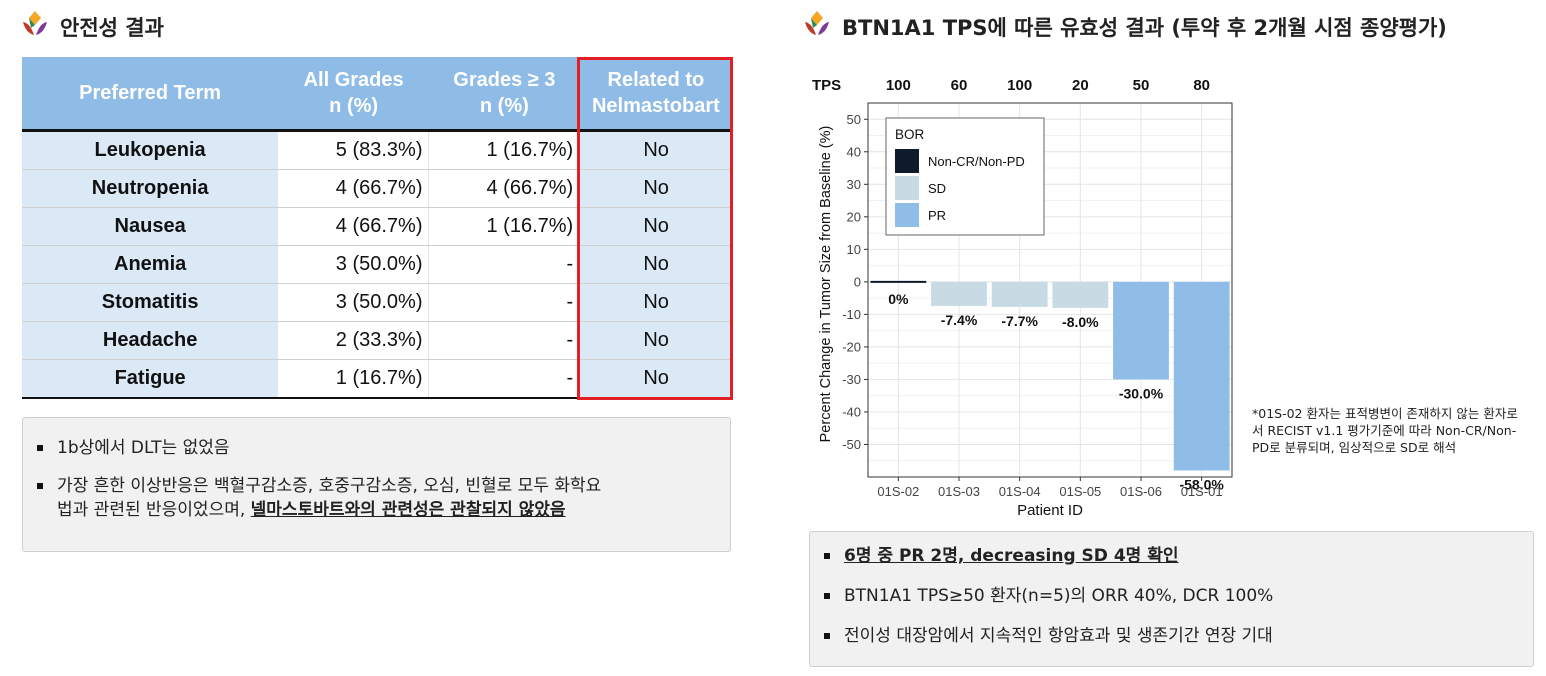 The height and width of the screenshot is (676, 1546). Describe the element at coordinates (1144, 28) in the screenshot. I see `efficacy-title: BTN1A1 TPS에 따른 유효성 결과 (투약 후 2개월 시점 종양평가)` at that location.